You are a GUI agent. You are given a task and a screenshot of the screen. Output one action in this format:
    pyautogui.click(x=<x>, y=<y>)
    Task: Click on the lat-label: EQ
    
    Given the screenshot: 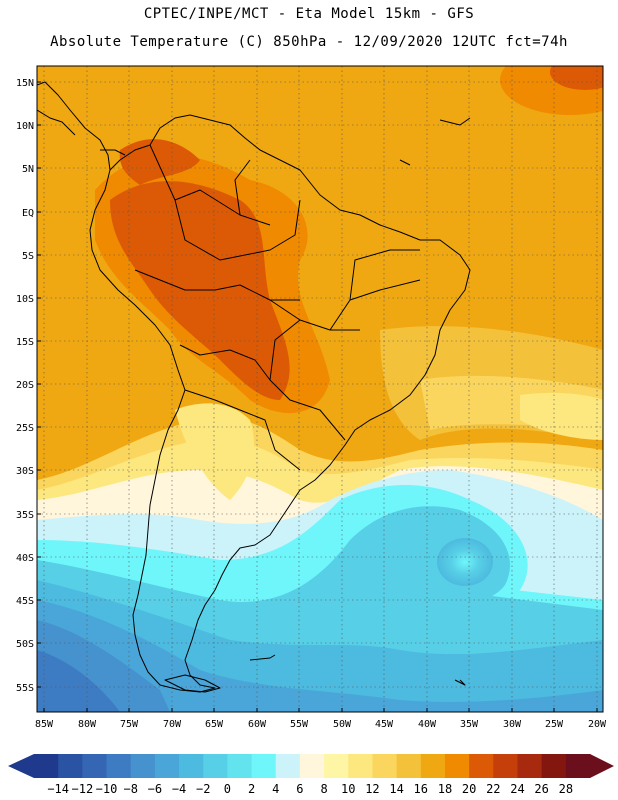 What is the action you would take?
    pyautogui.click(x=28, y=213)
    